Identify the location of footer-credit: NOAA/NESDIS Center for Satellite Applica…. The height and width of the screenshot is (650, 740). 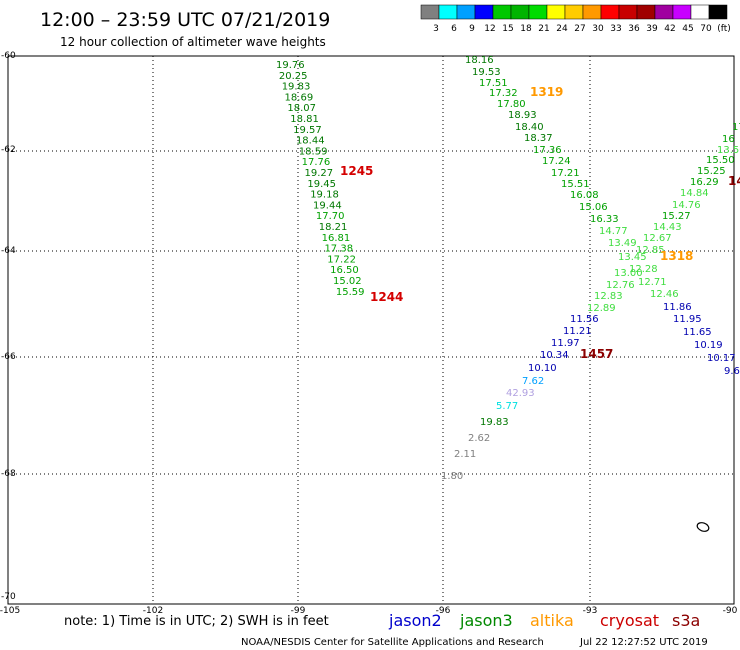
(392, 642).